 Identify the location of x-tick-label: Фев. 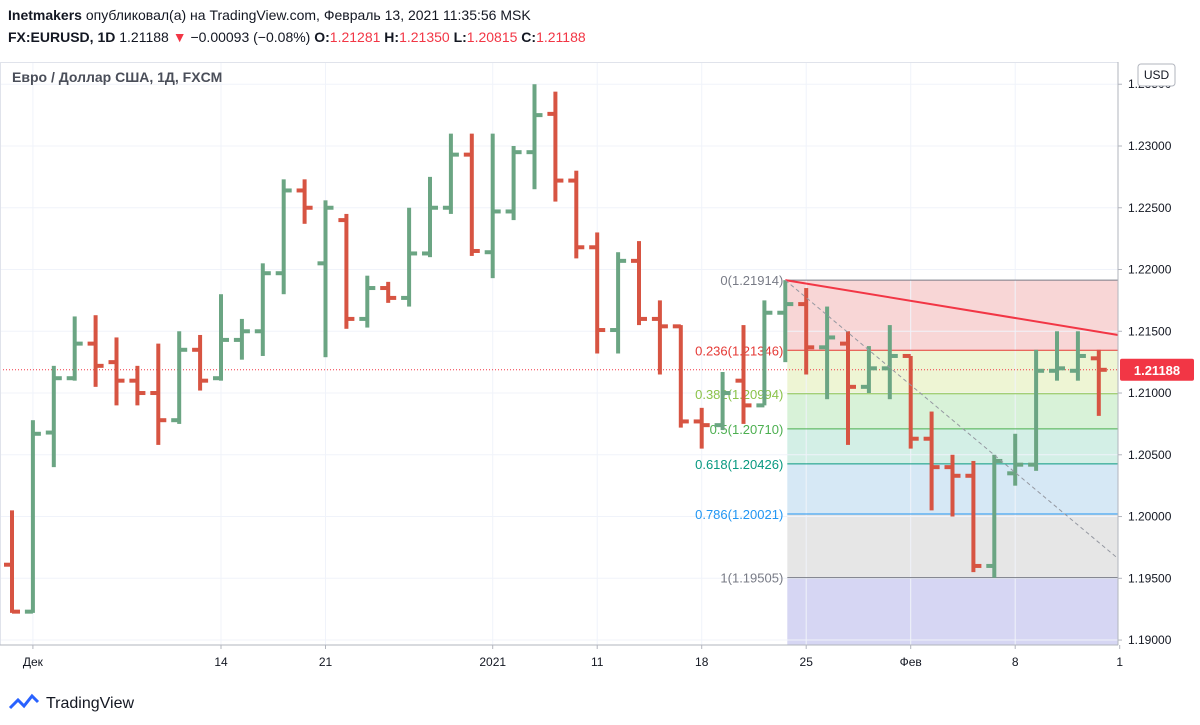
(911, 662).